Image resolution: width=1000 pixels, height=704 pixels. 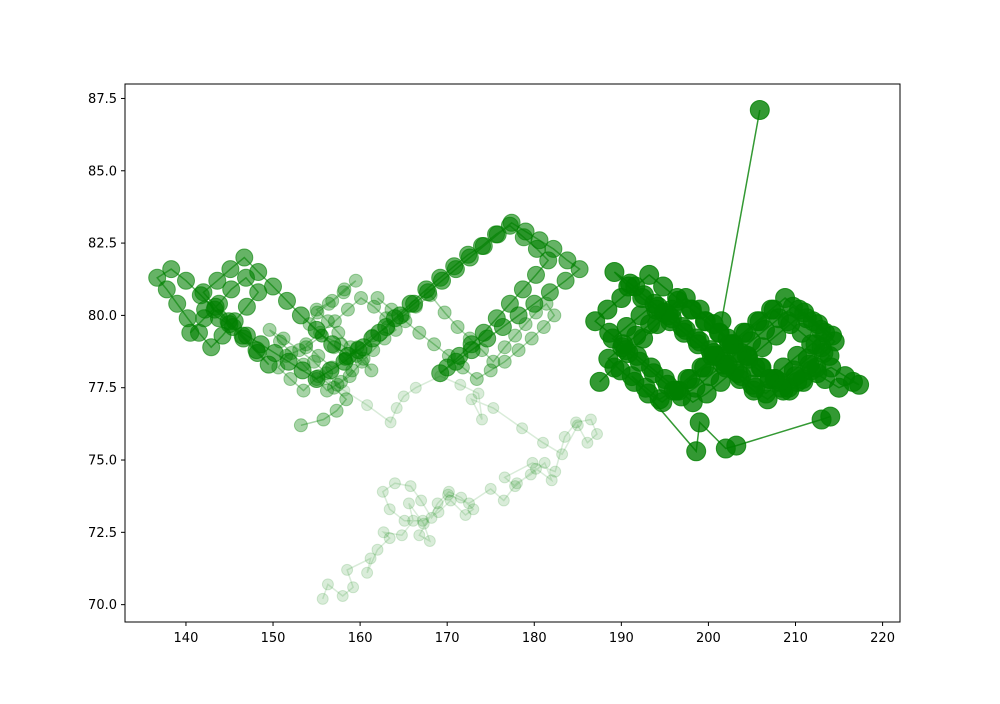 I want to click on y-tick-label: 87.5, so click(x=102, y=99).